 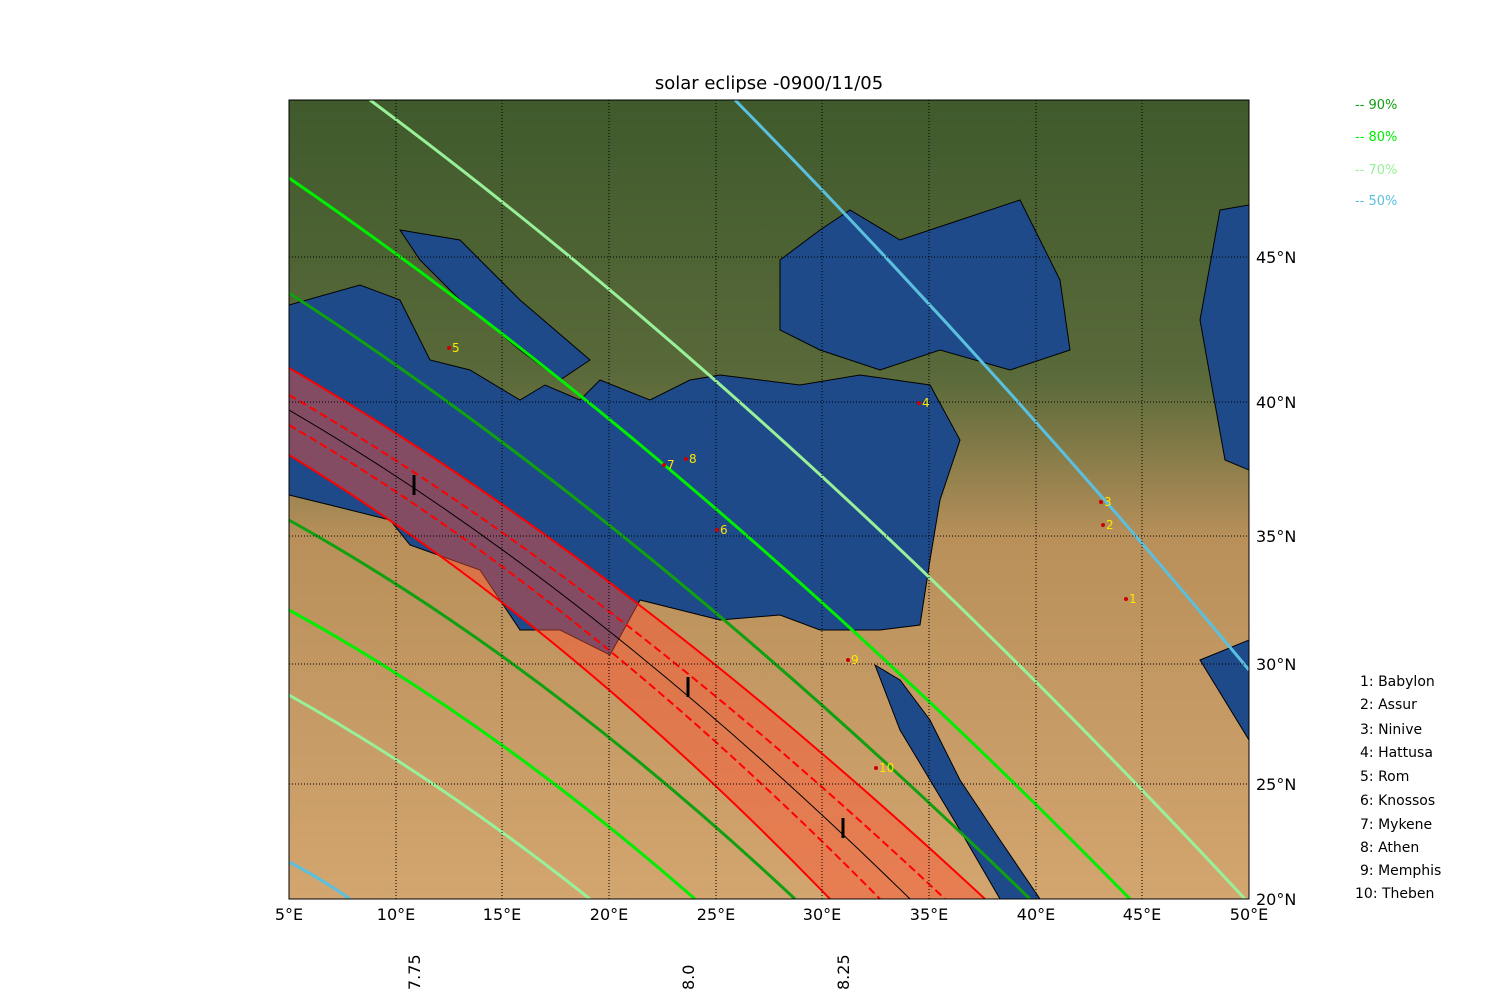 I want to click on city-list-entry: 5: Rom, so click(x=1384, y=777).